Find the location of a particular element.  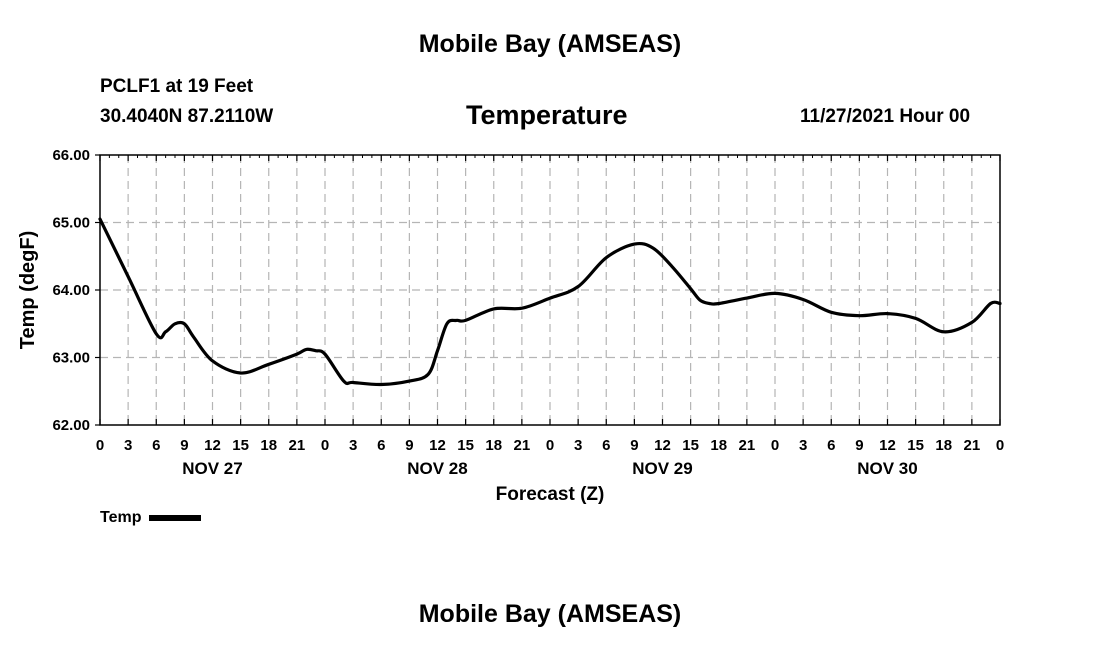

station-label: PCLF1 at 19 Feet is located at coordinates (177, 86).